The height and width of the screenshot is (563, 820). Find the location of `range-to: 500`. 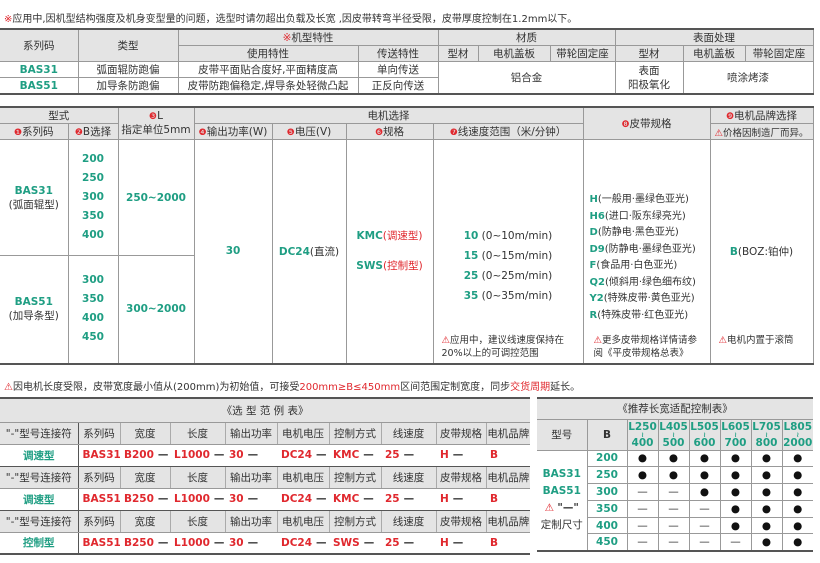

range-to: 500 is located at coordinates (673, 442).